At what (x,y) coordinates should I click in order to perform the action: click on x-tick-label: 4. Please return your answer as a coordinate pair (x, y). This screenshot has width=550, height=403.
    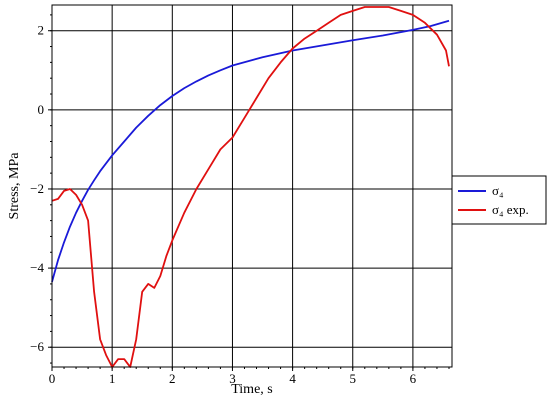
    Looking at the image, I should click on (292, 378).